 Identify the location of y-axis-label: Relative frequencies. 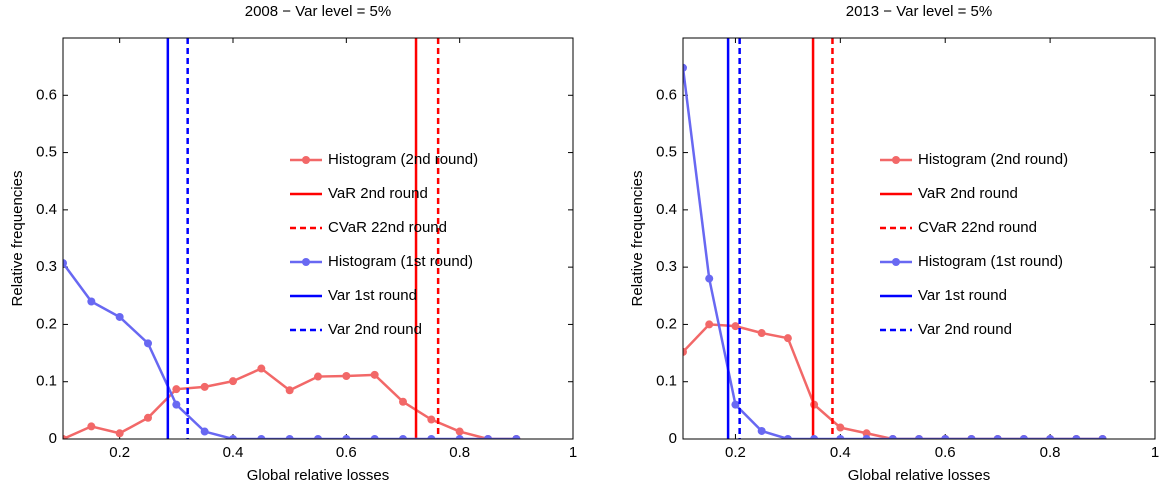
(637, 239).